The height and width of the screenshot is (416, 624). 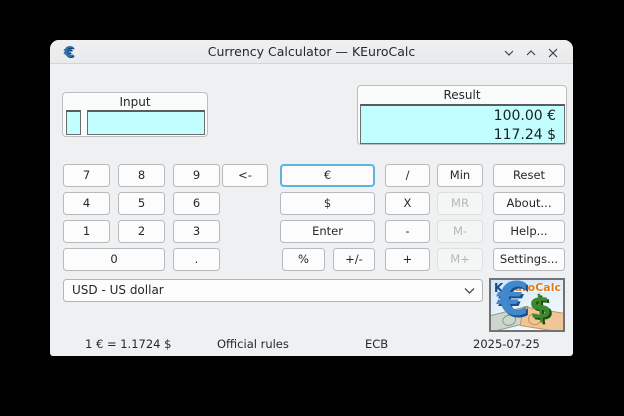 What do you see at coordinates (354, 259) in the screenshot?
I see `plus-minus-button: +/-` at bounding box center [354, 259].